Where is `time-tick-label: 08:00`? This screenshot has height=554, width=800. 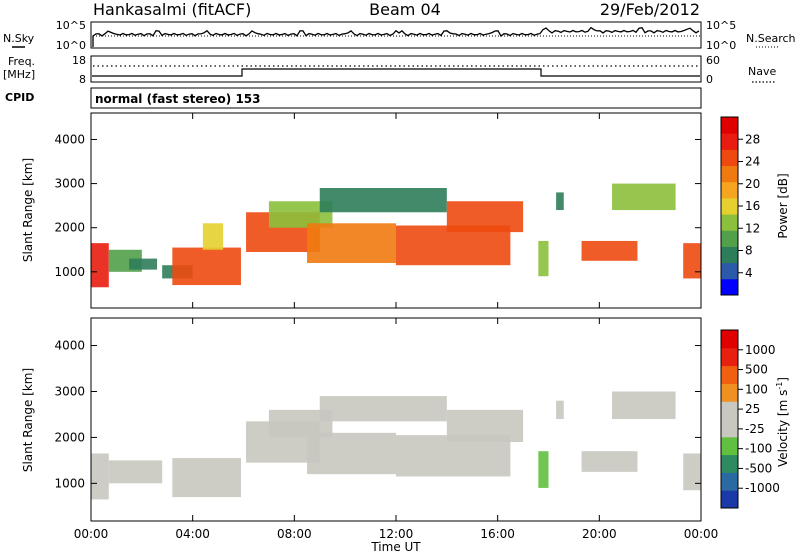 time-tick-label: 08:00 is located at coordinates (294, 534).